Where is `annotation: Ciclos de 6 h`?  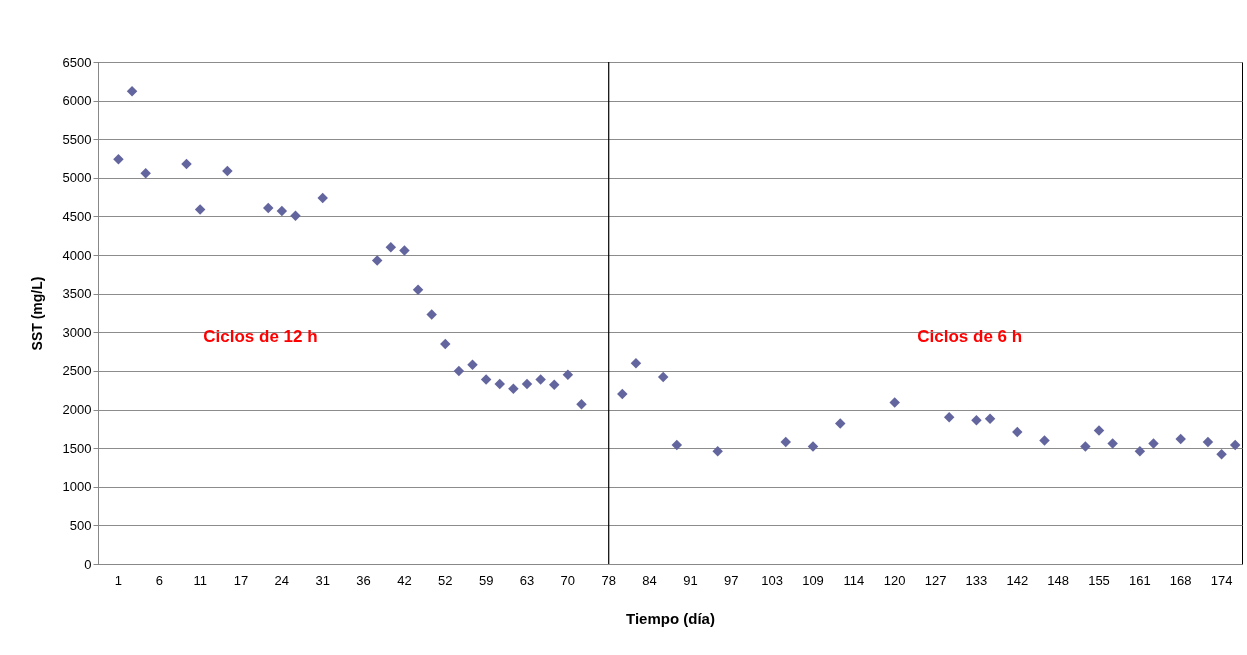 annotation: Ciclos de 6 h is located at coordinates (970, 337).